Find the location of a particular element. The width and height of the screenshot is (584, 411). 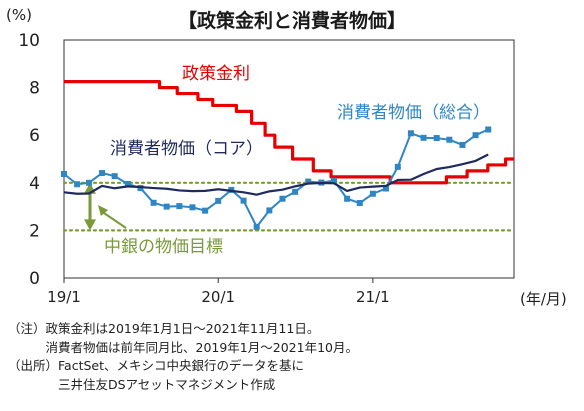

y-tick-label: 0 is located at coordinates (34, 279).